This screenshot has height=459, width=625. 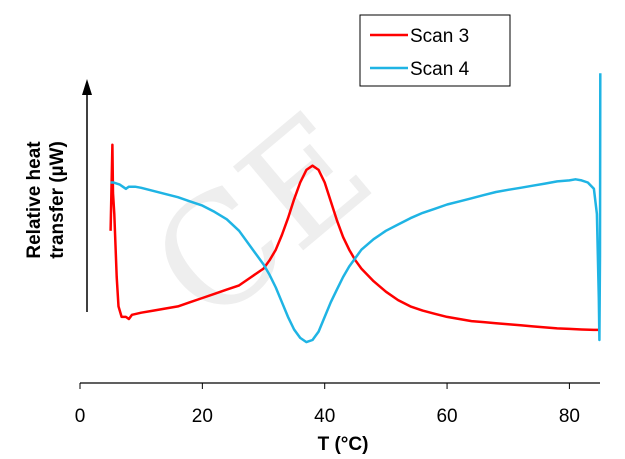 I want to click on x-tick-label: 60, so click(x=446, y=416).